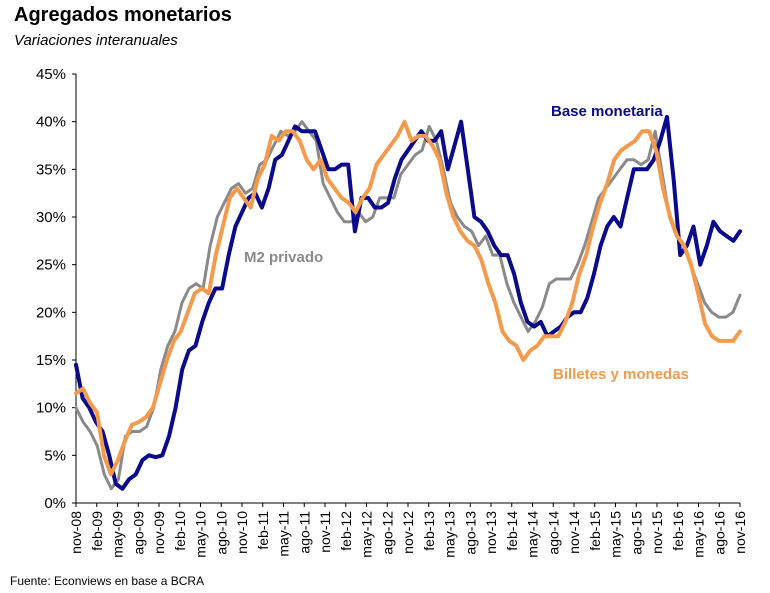 This screenshot has height=593, width=770. I want to click on chart-subtitle: Variaciones interanuales, so click(96, 40).